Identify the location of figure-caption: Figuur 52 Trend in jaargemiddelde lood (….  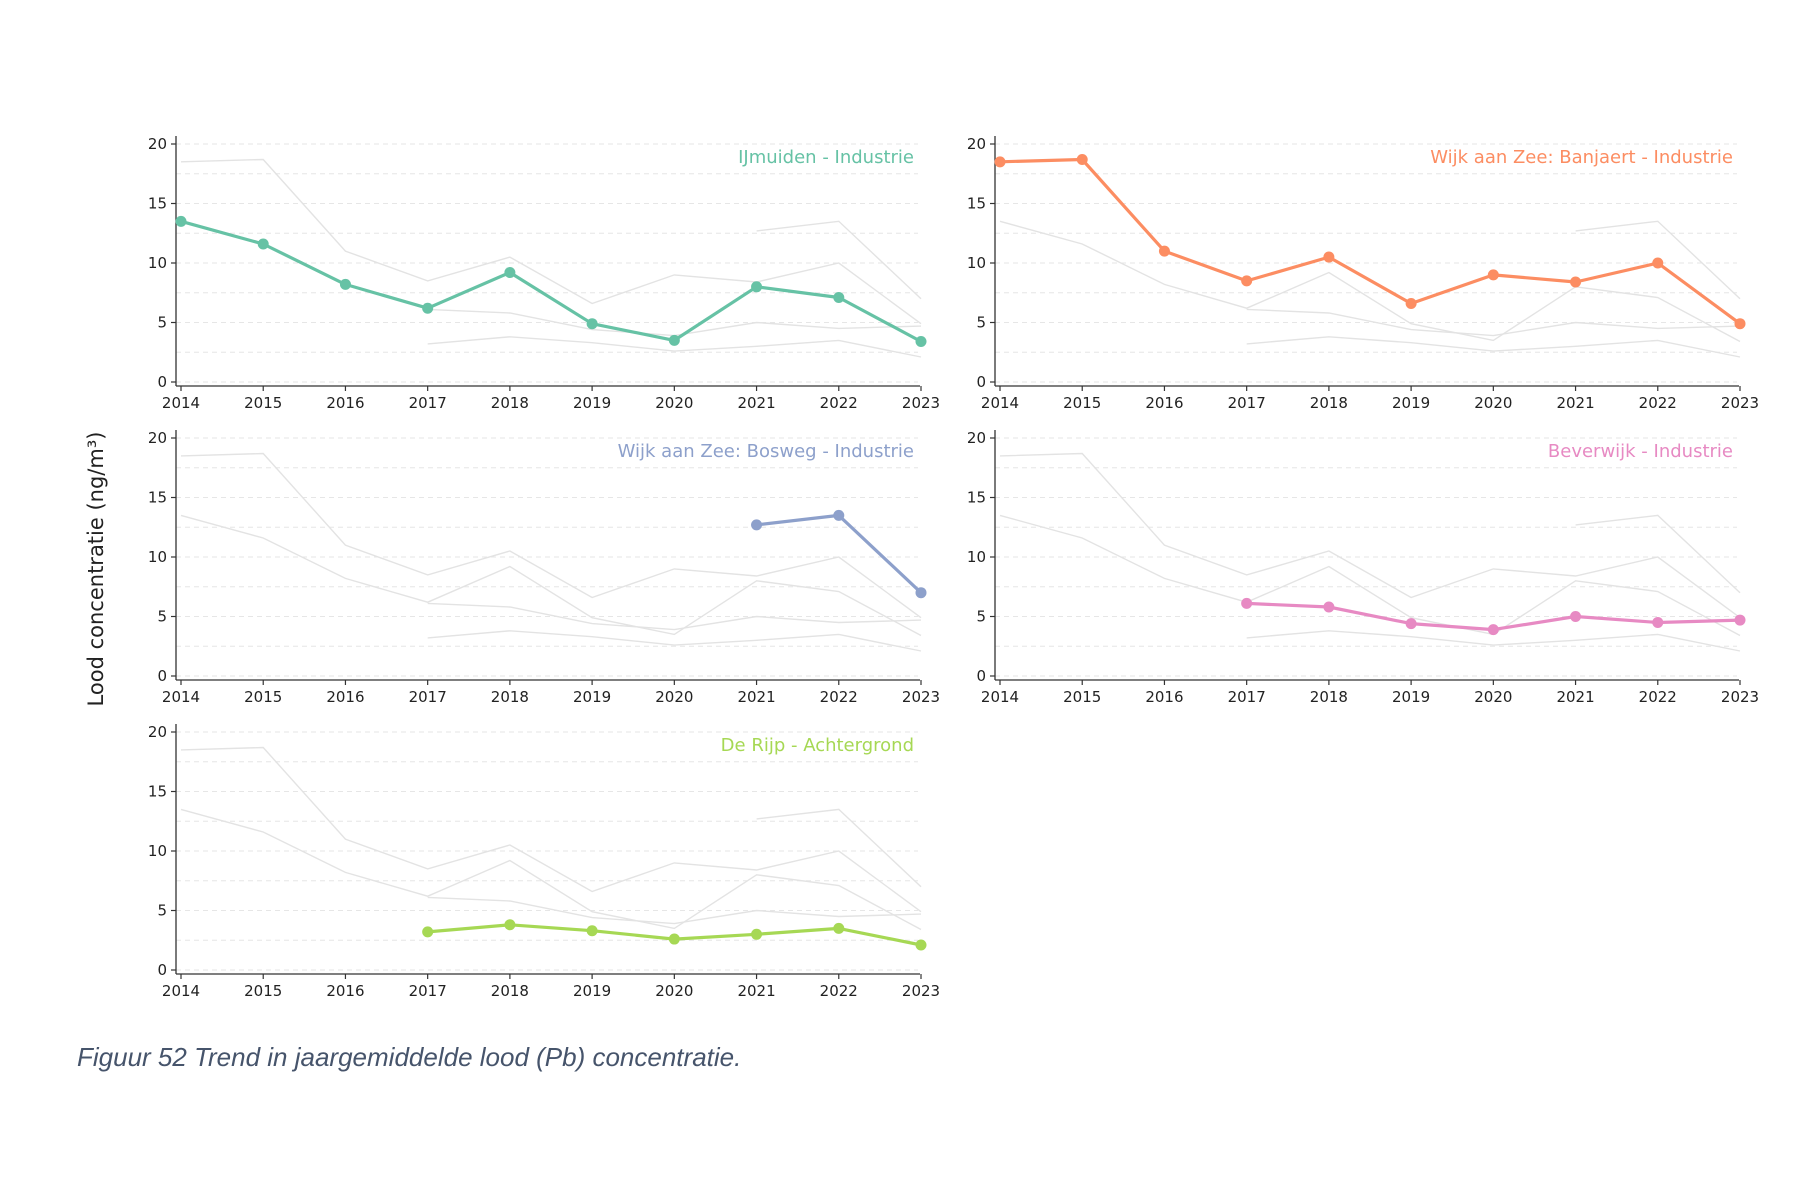
(409, 1057).